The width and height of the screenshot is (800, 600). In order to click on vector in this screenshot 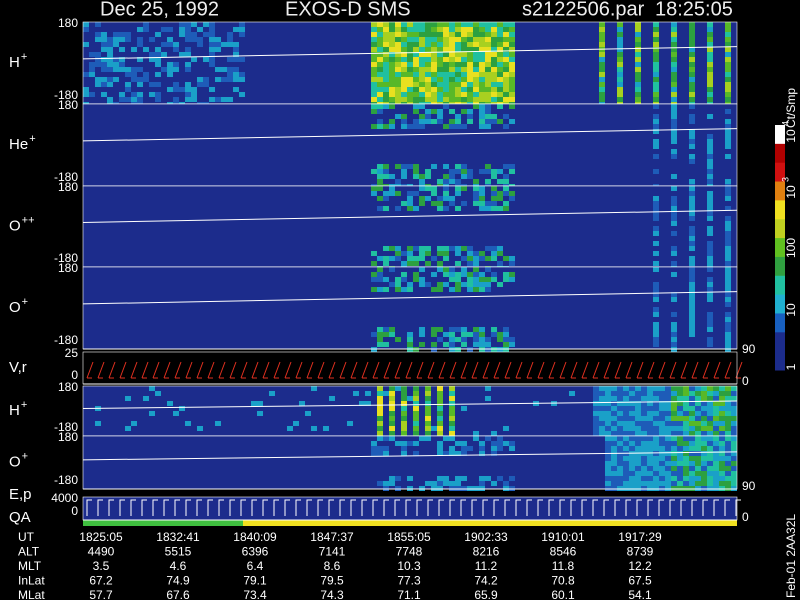, I will do `click(519, 370)`.